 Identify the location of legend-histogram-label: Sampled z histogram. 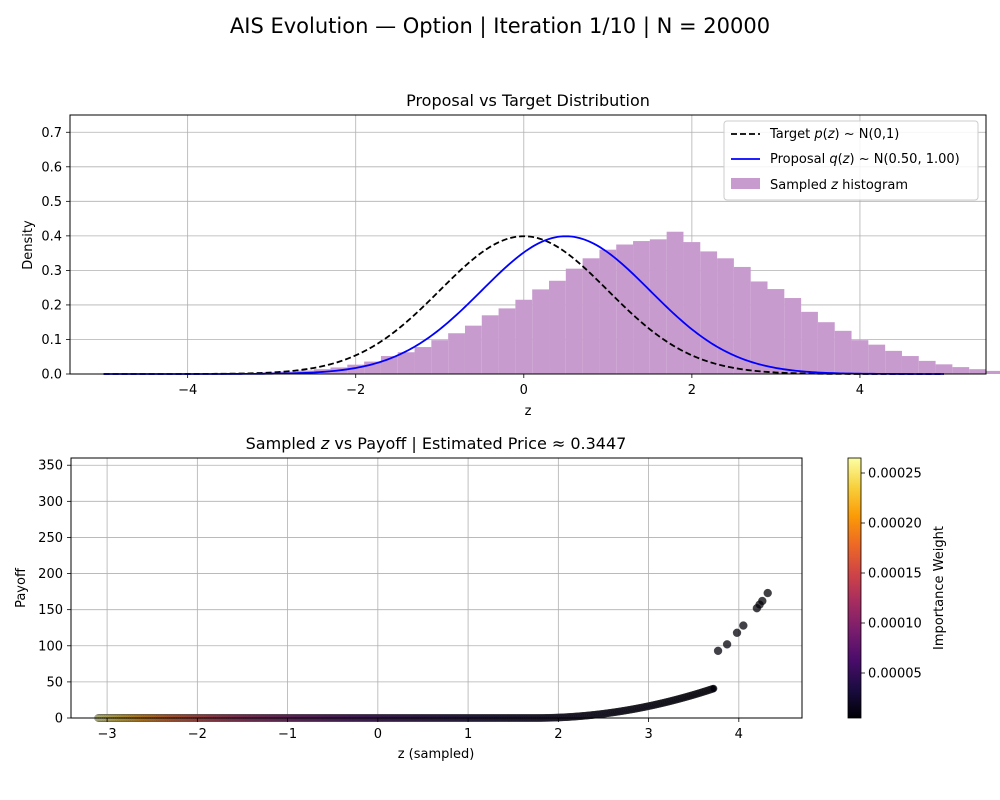
(839, 185).